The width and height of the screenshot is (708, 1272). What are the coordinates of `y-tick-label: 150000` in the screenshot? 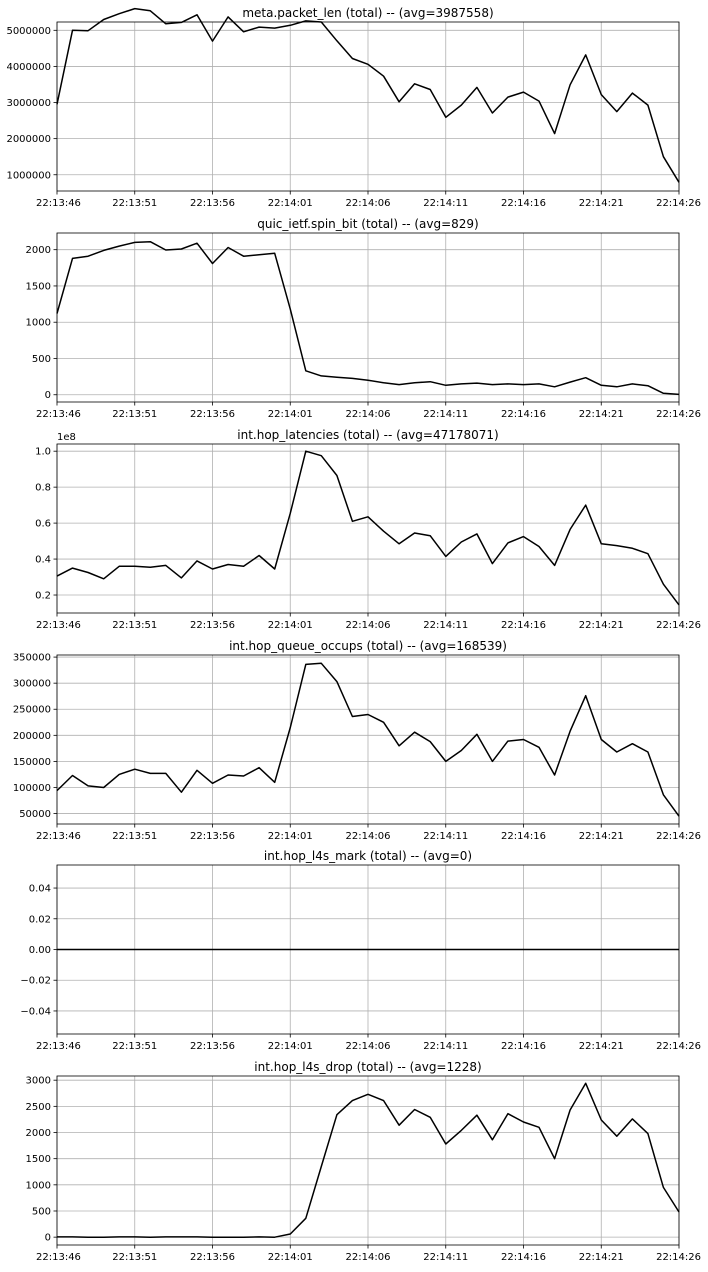 It's located at (32, 762).